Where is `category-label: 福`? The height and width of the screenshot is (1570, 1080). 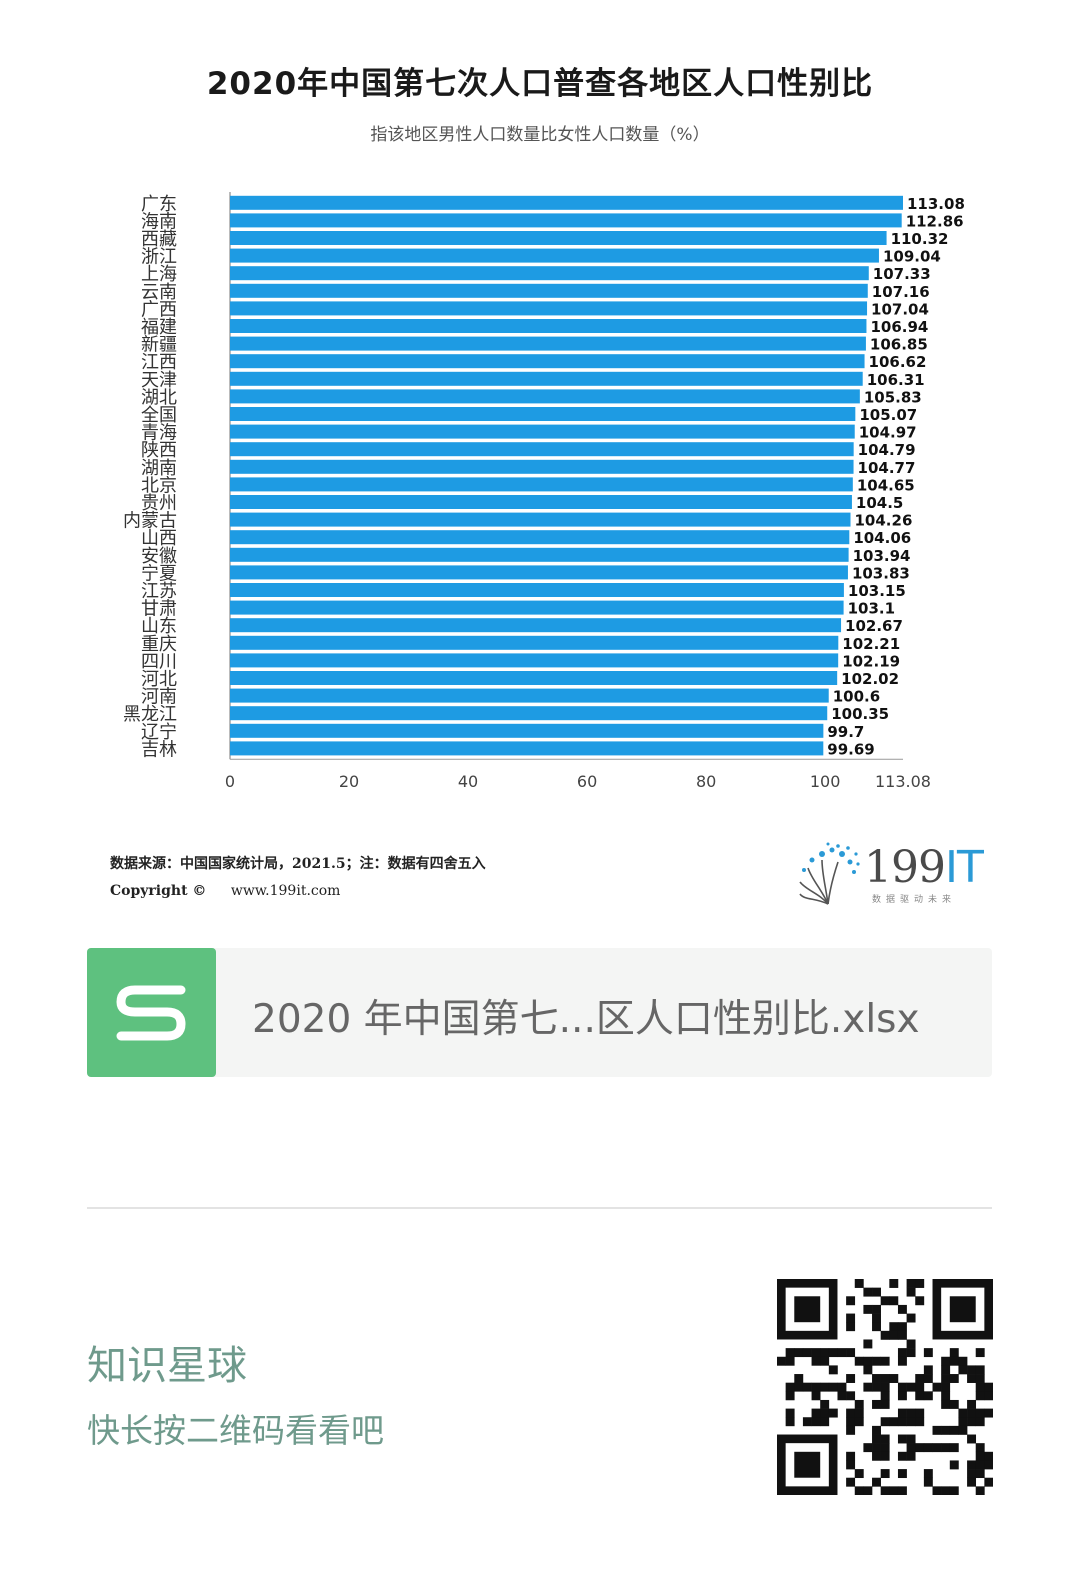 category-label: 福 is located at coordinates (150, 327).